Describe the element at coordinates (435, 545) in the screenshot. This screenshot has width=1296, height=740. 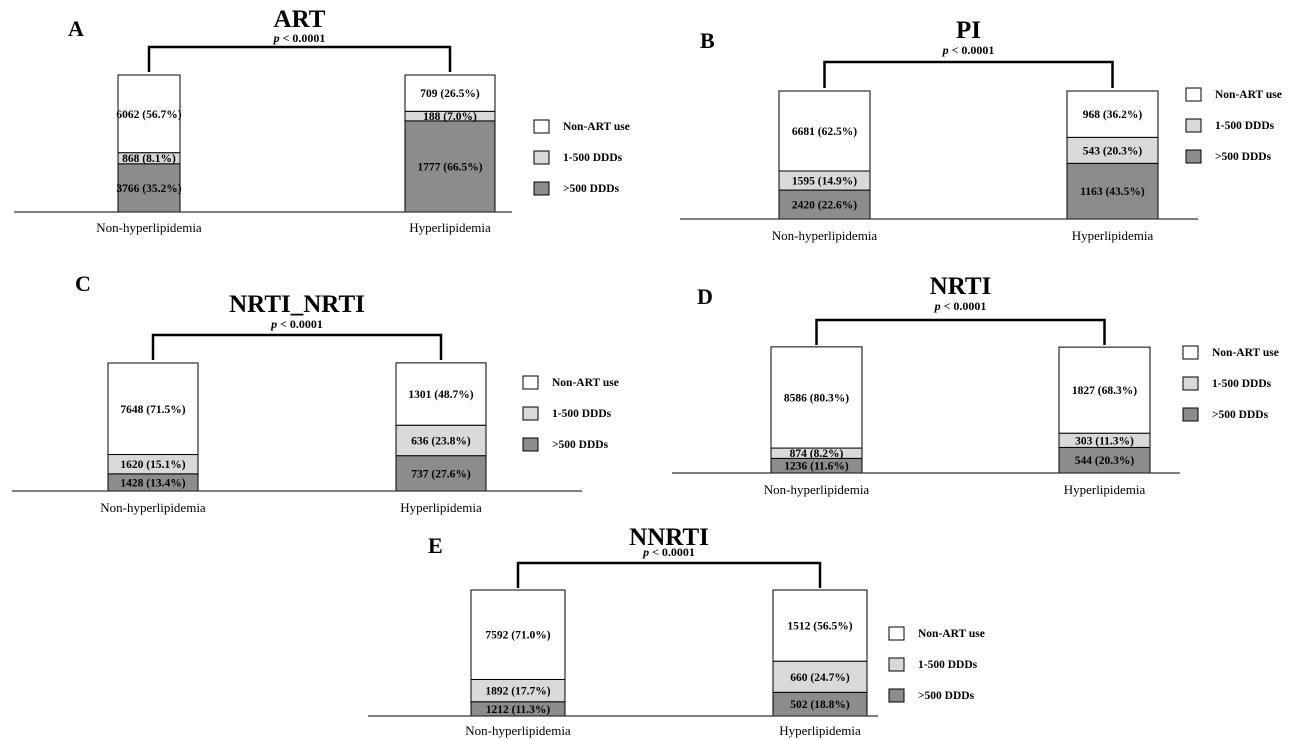
I see `panel-letter: E` at that location.